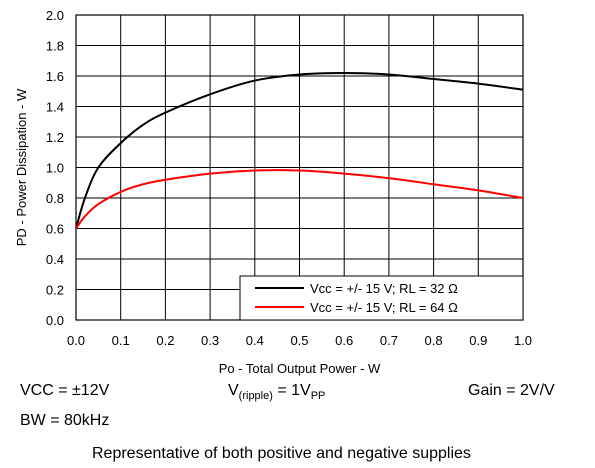  I want to click on y-tick-label: 0.2, so click(55, 290).